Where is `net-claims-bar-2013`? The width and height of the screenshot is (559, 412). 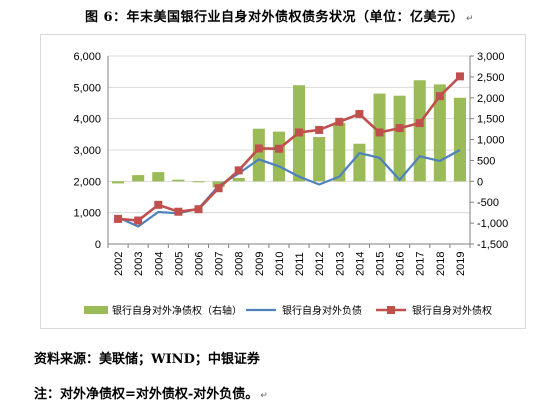
net-claims-bar-2013 is located at coordinates (339, 152).